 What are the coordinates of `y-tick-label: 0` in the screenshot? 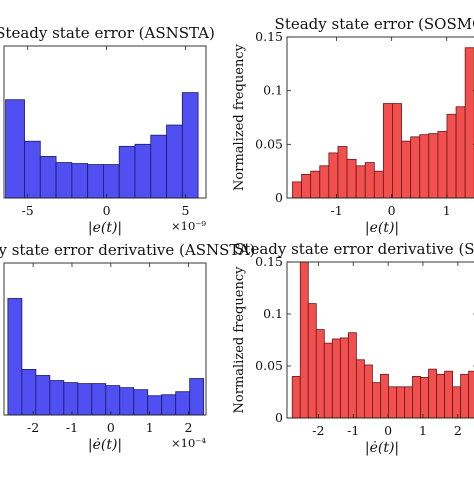 It's located at (279, 197).